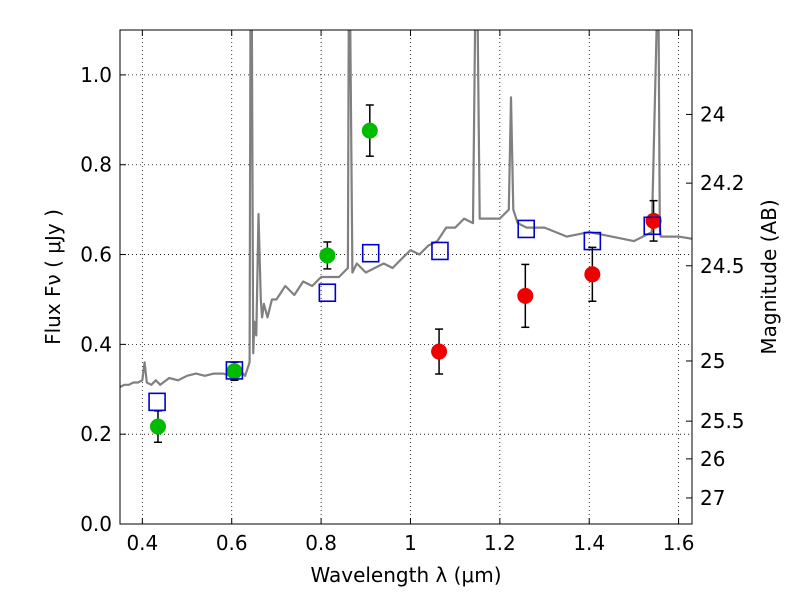 The image size is (800, 600). What do you see at coordinates (722, 421) in the screenshot?
I see `y2-tick-label: 25.5` at bounding box center [722, 421].